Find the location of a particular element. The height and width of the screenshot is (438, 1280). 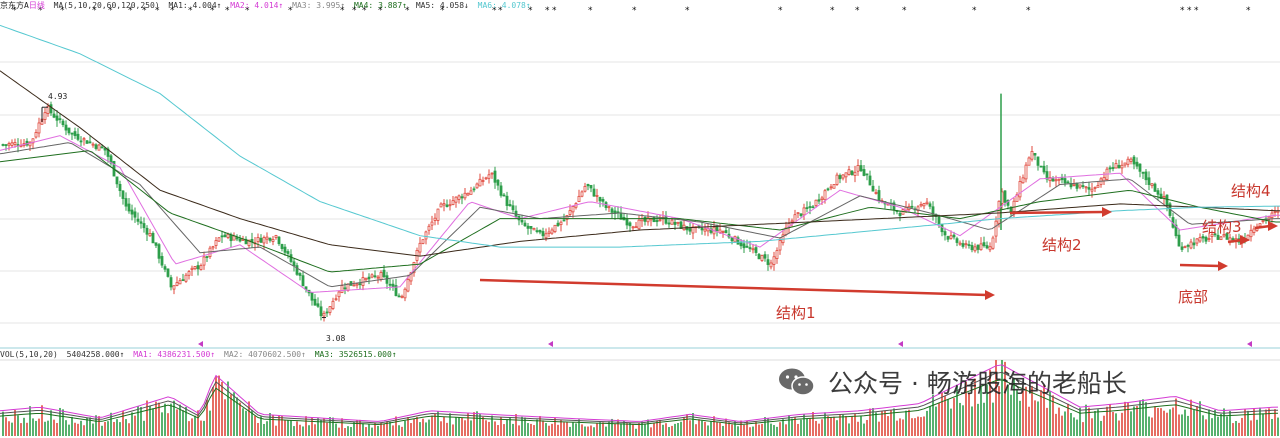

low-price-label: 3.08 is located at coordinates (336, 338).